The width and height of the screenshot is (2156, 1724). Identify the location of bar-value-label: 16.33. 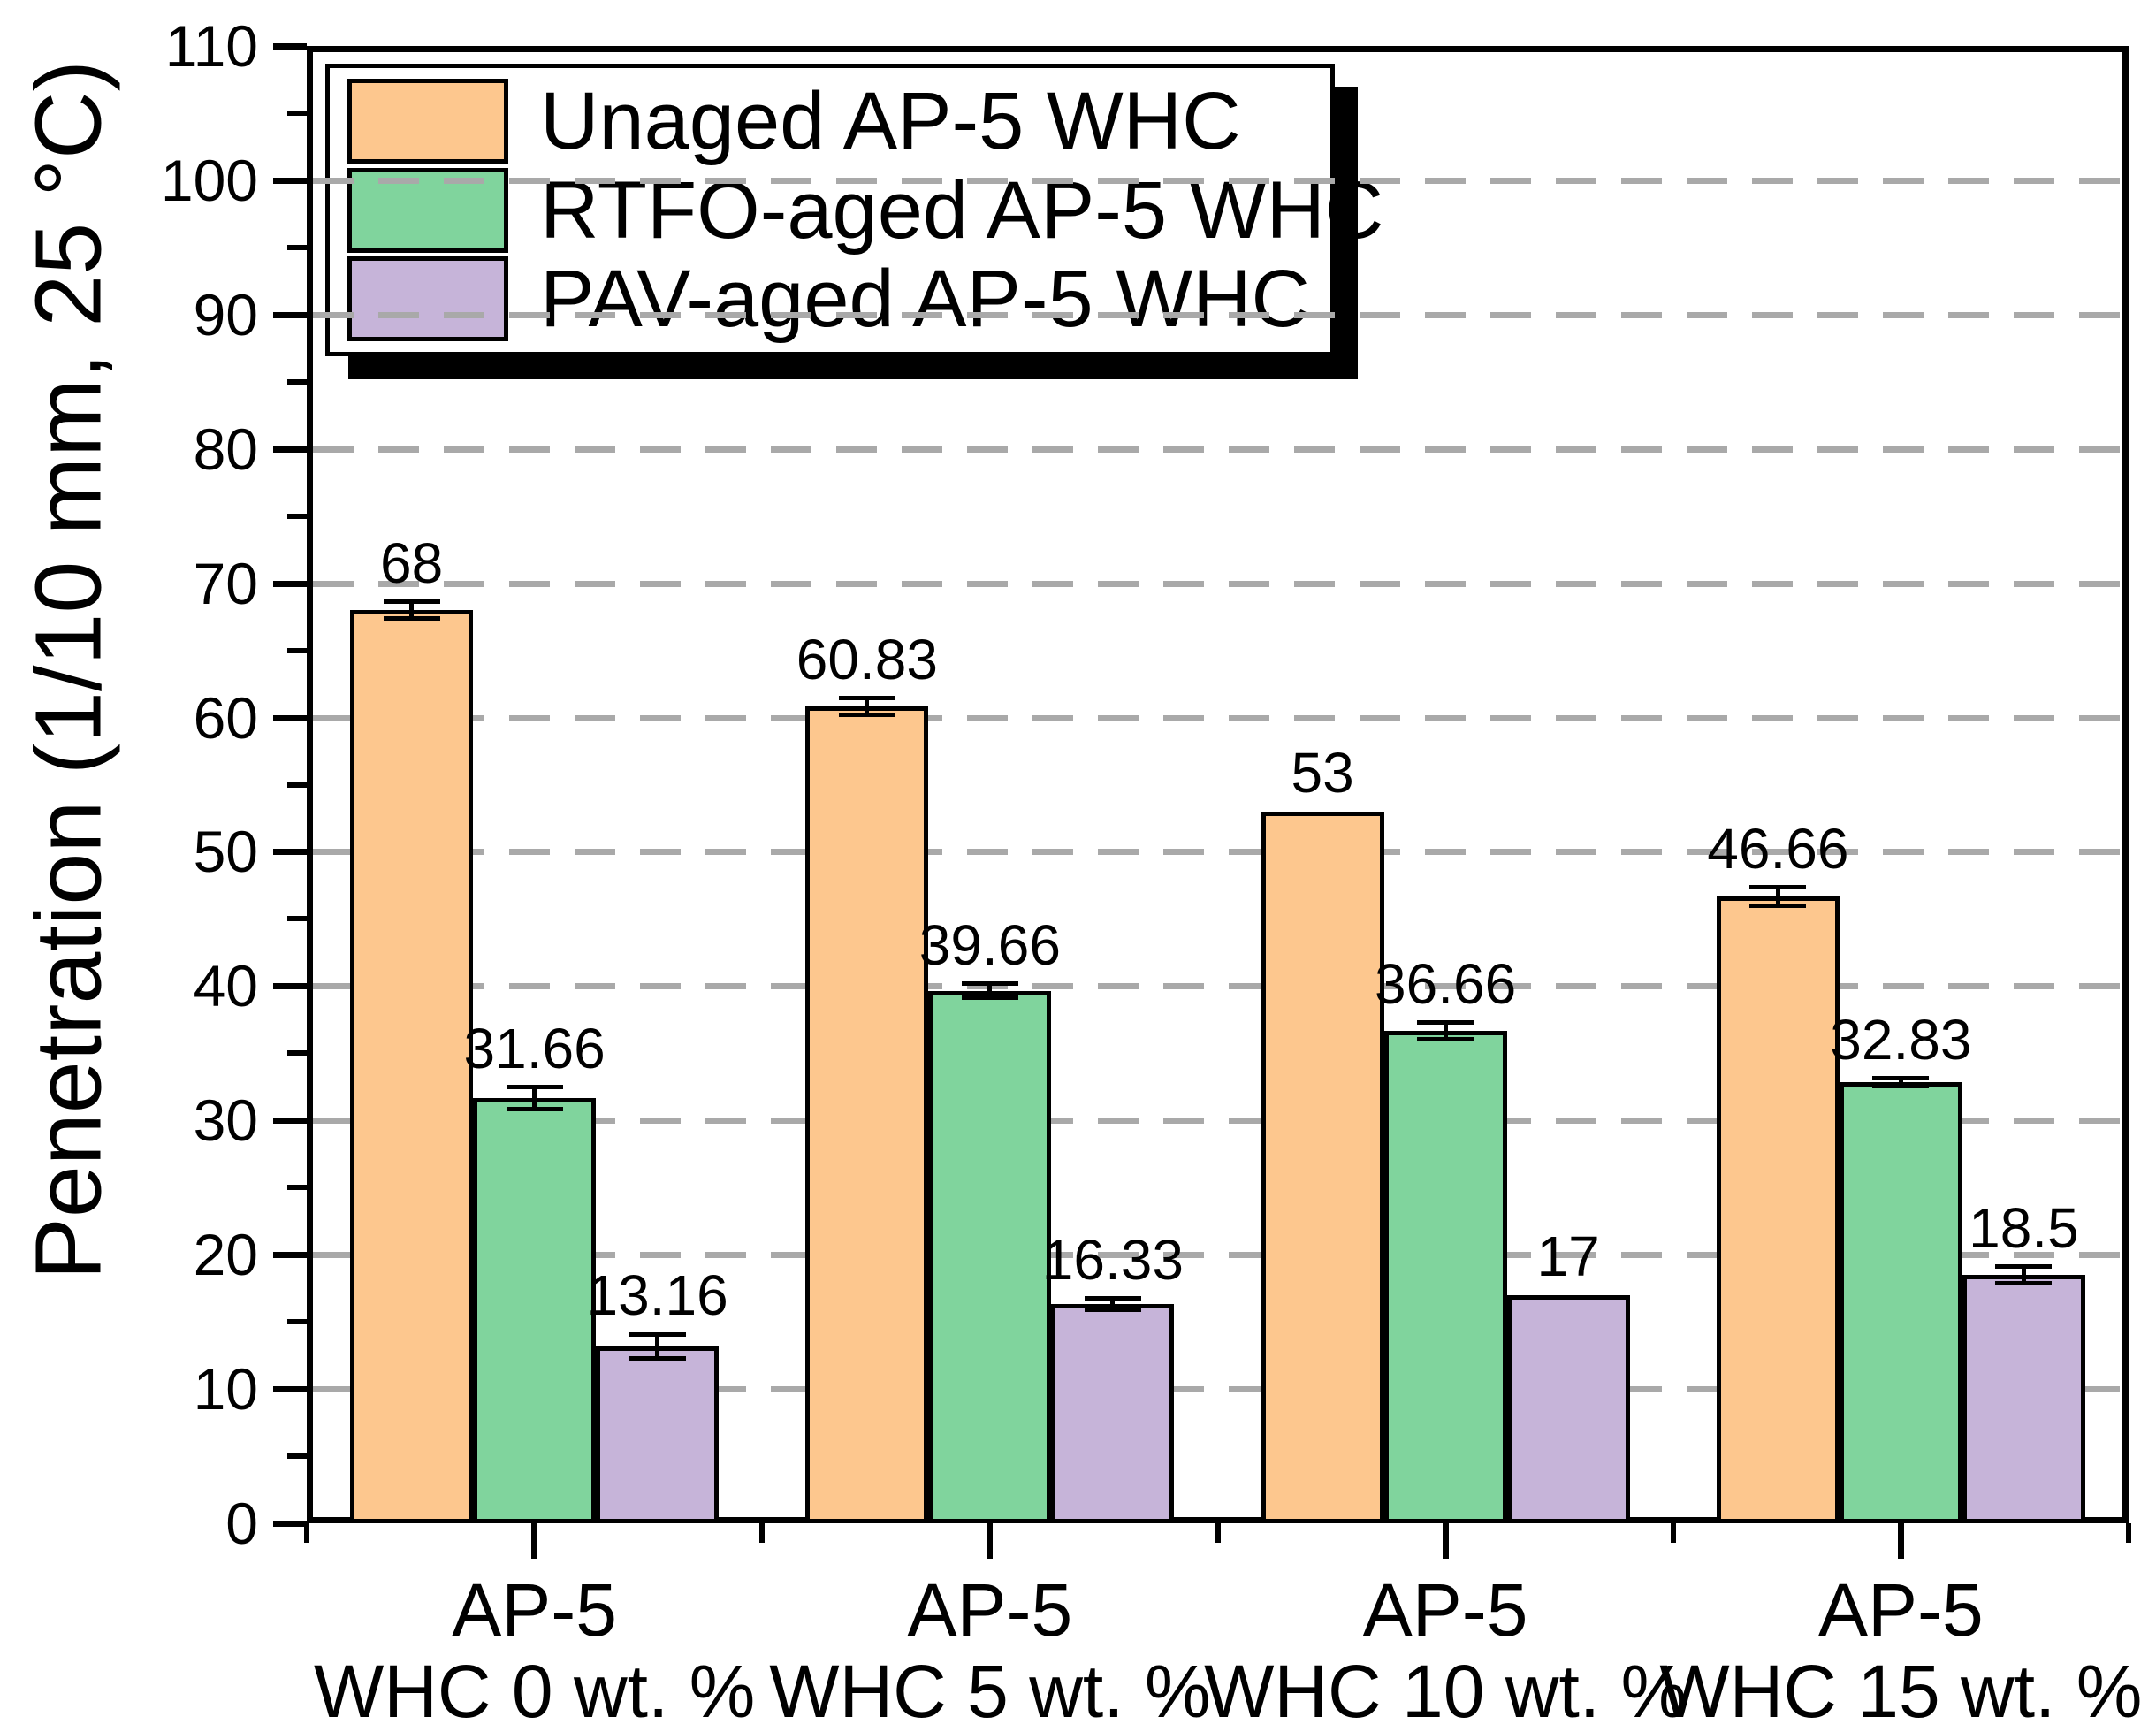
(1112, 1259).